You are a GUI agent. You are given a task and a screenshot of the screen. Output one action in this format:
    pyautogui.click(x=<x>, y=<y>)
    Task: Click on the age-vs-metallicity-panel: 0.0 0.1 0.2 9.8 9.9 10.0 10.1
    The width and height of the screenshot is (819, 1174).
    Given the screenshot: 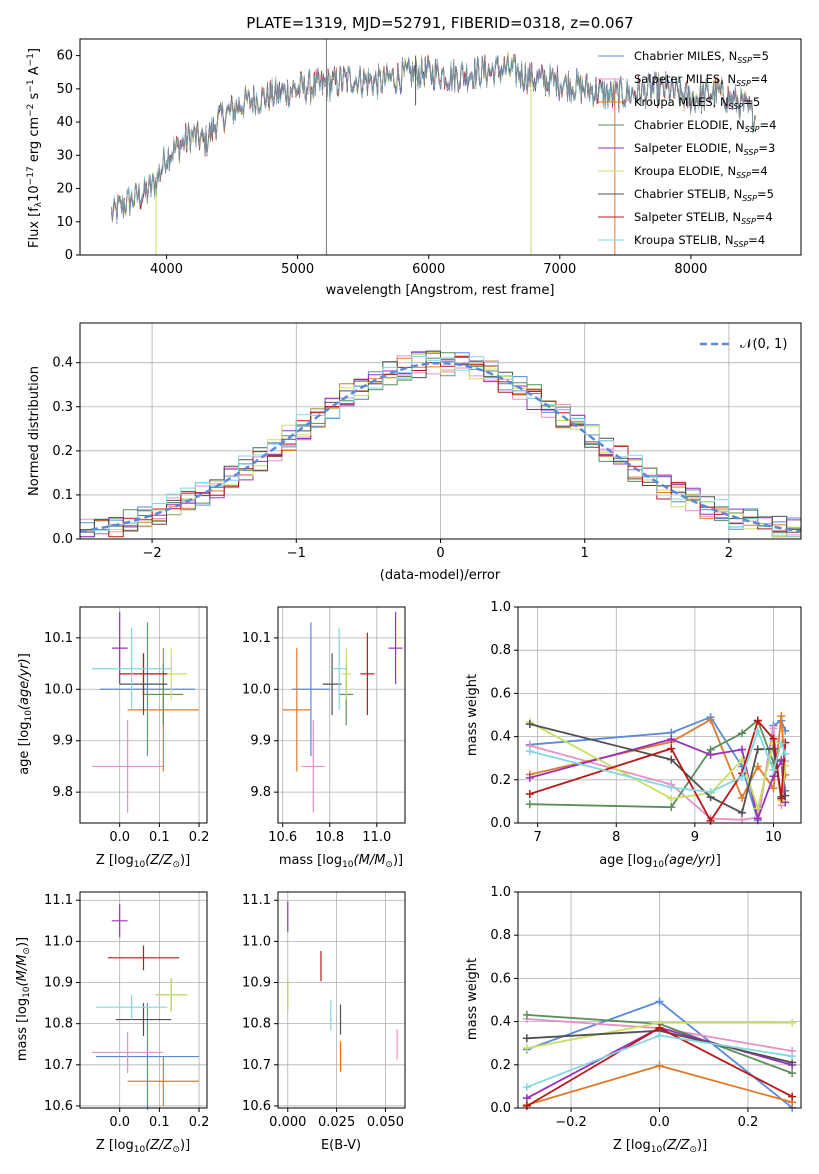 What is the action you would take?
    pyautogui.click(x=127, y=725)
    